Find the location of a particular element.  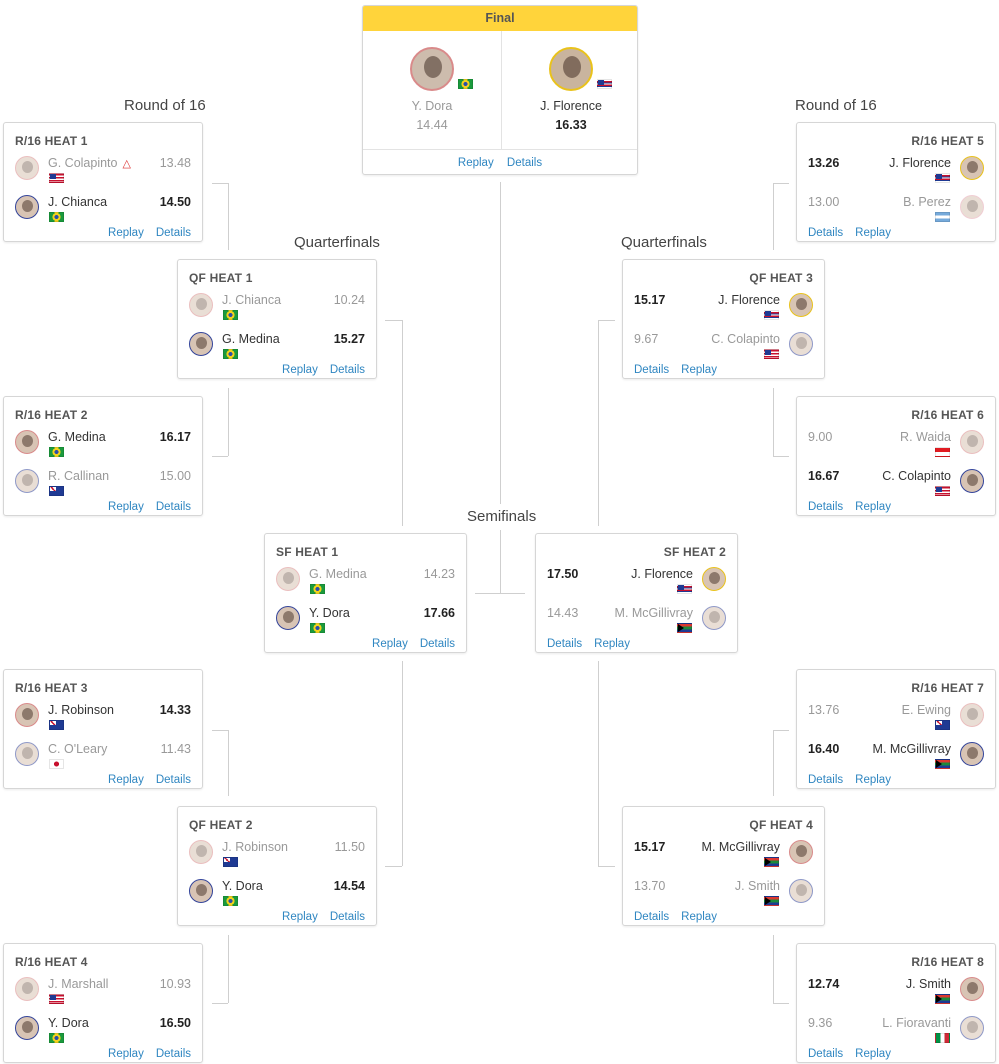

heat-title: R/16 HEAT 6 is located at coordinates (947, 415).